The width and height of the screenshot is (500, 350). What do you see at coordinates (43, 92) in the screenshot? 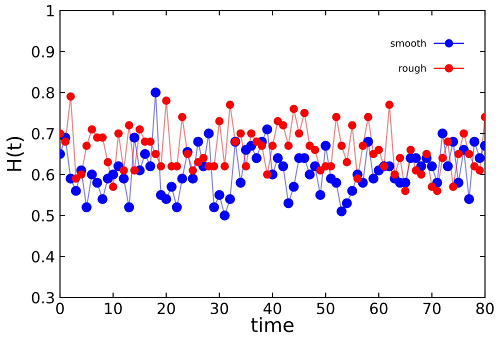
I see `y-tick-label: 0.8` at bounding box center [43, 92].